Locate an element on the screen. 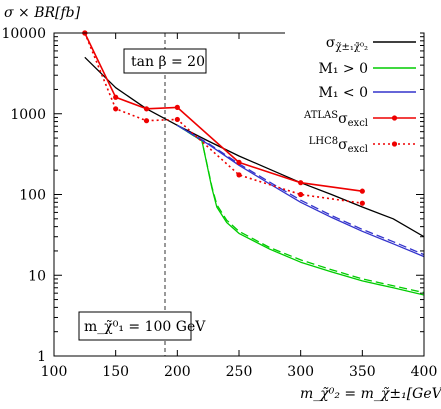 This screenshot has height=409, width=441. legend: σχ̃±₁χ̃⁰₂ M₁ > 0 M₁ < 0 ATLASσexcl LHC8σexcl is located at coordinates (352, 92).